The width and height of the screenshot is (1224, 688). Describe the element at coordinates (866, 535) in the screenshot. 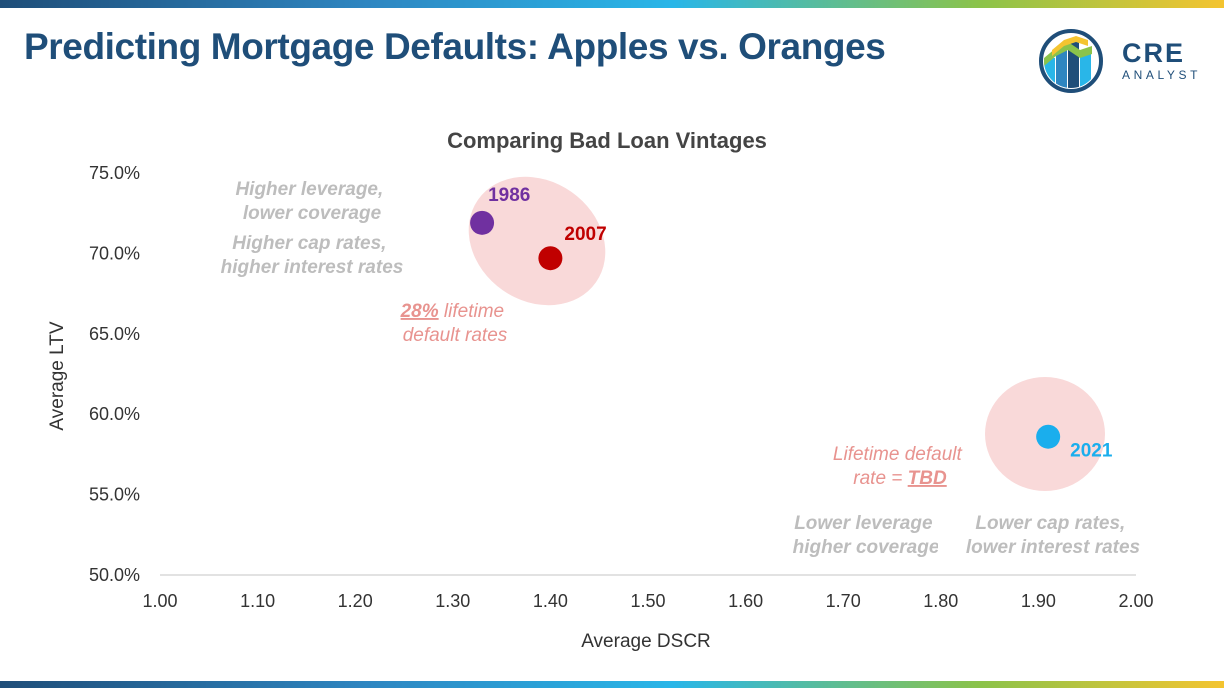

I see `annotation-lower-leverage: Lower leverage higher coverage` at that location.